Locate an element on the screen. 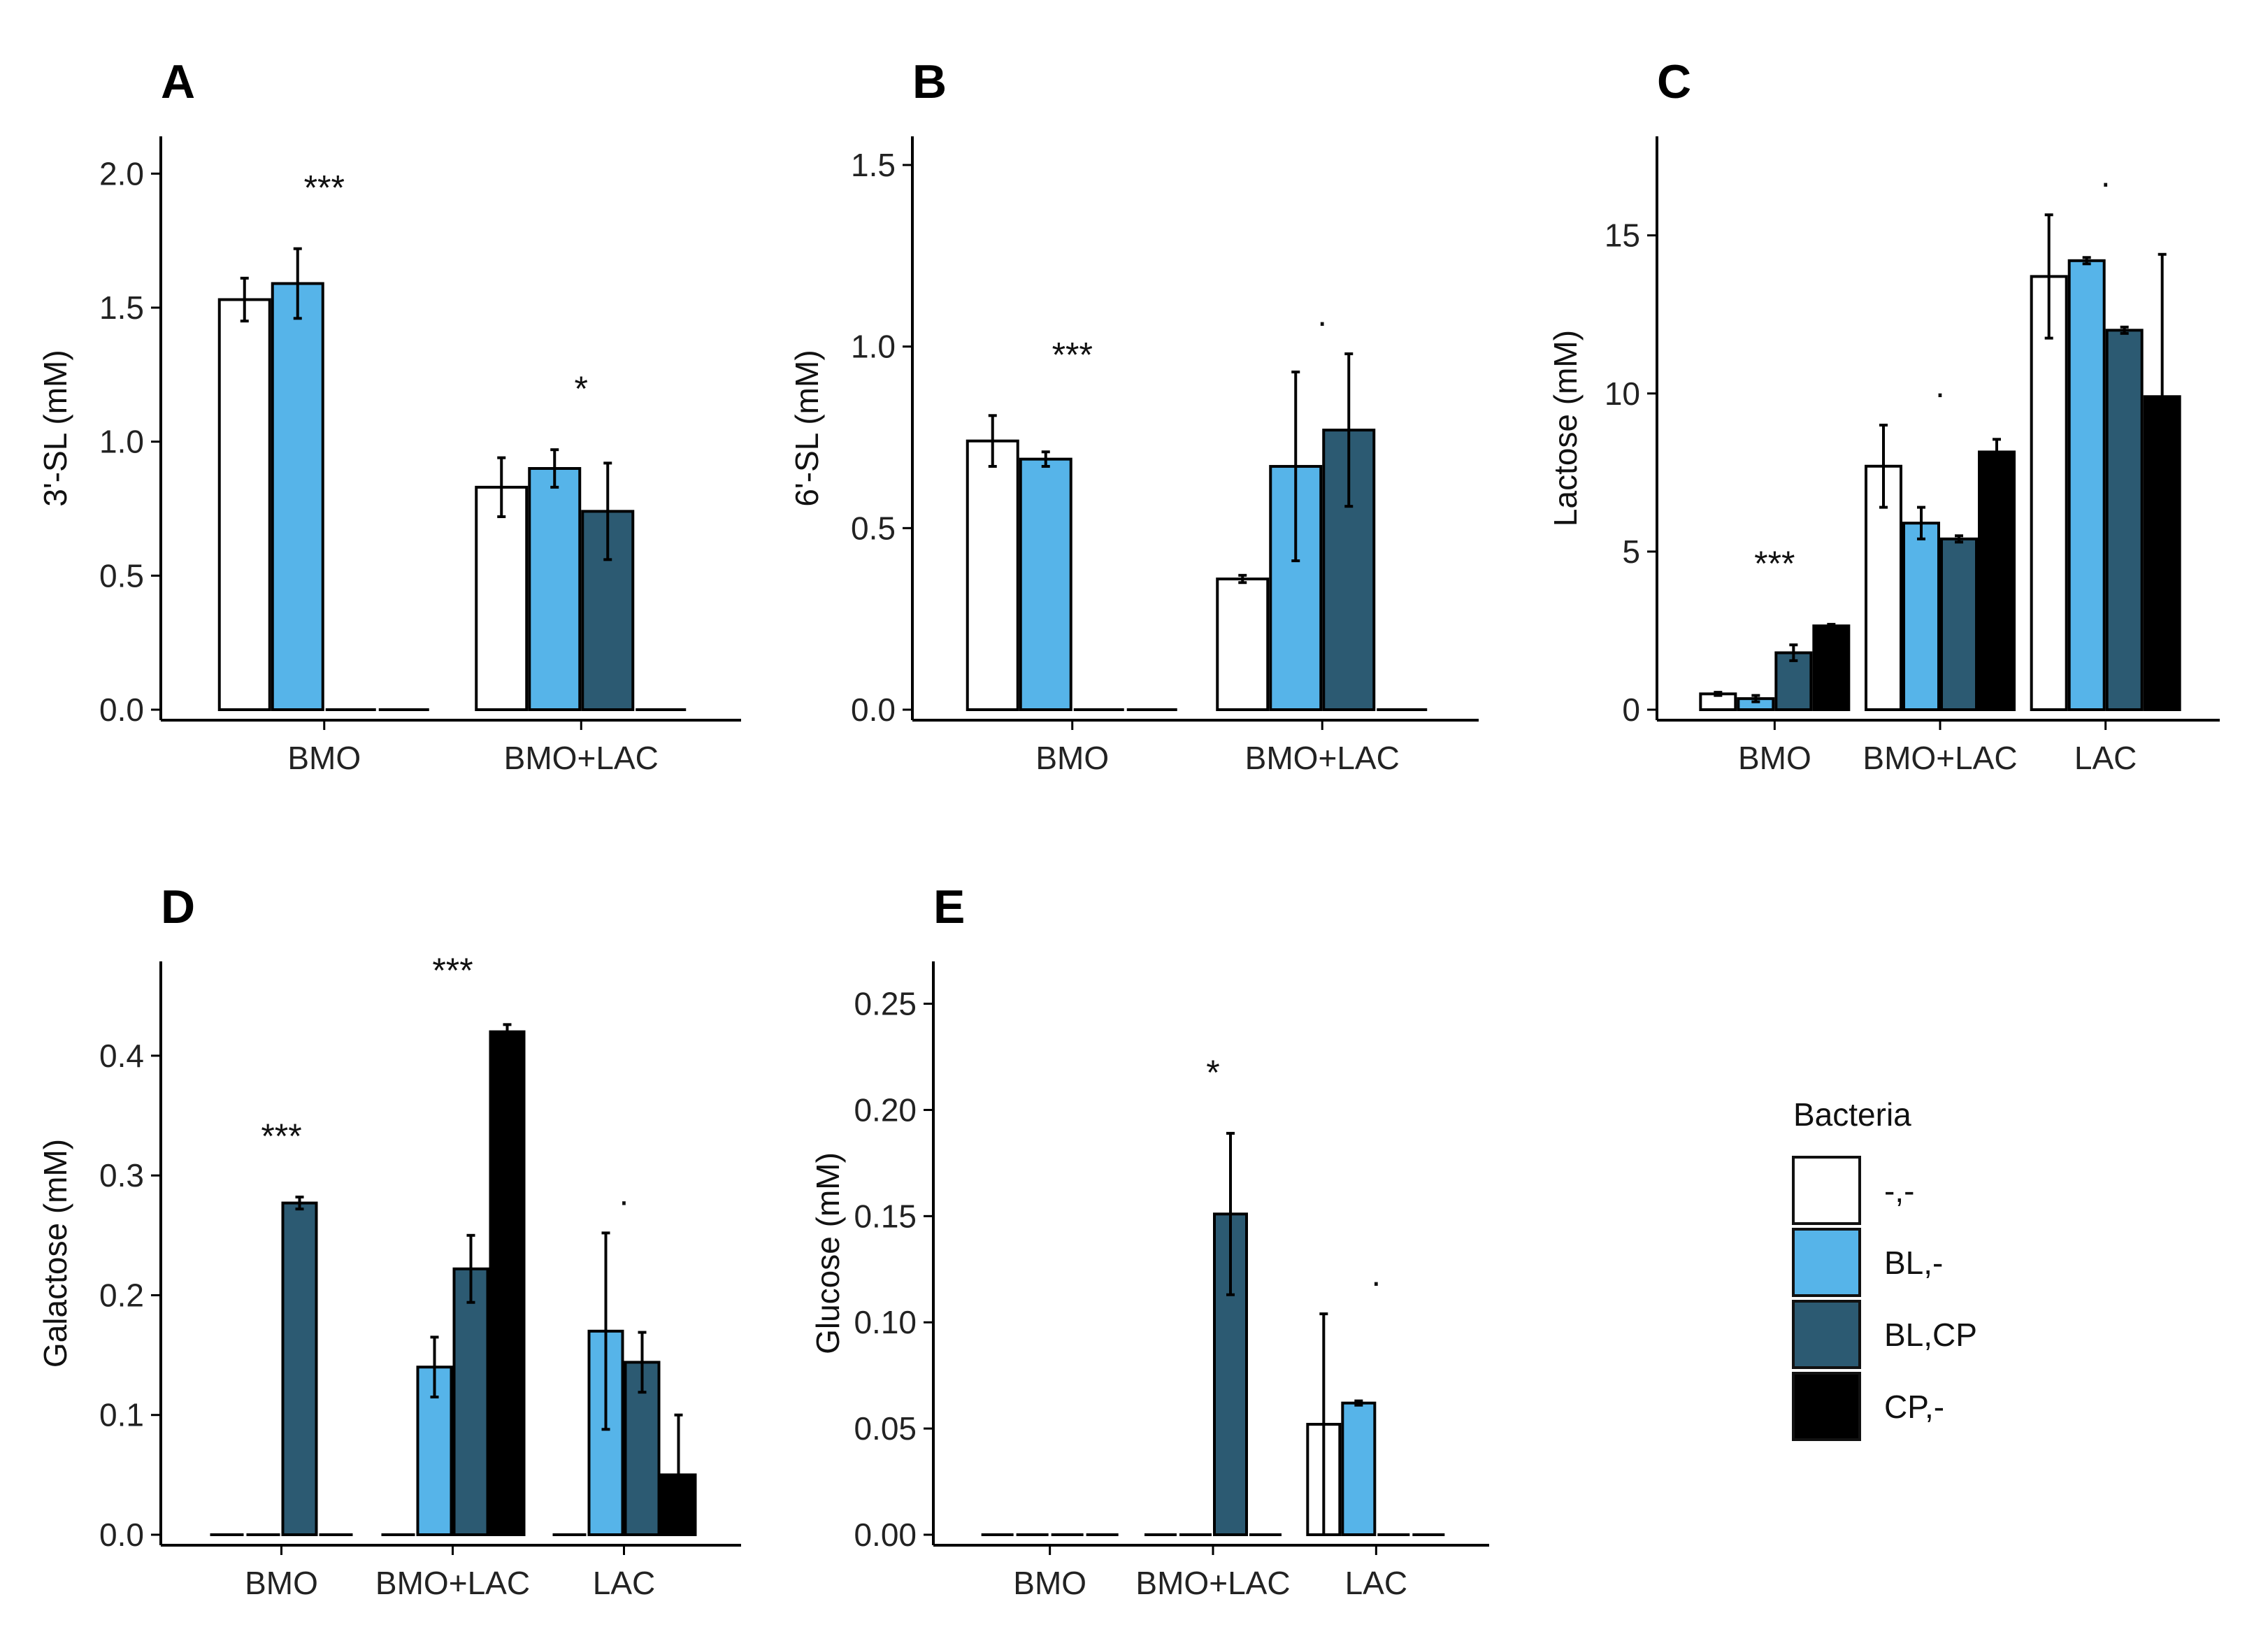 The width and height of the screenshot is (2268, 1648). y-axis-title: Lactose (mM) is located at coordinates (1565, 428).